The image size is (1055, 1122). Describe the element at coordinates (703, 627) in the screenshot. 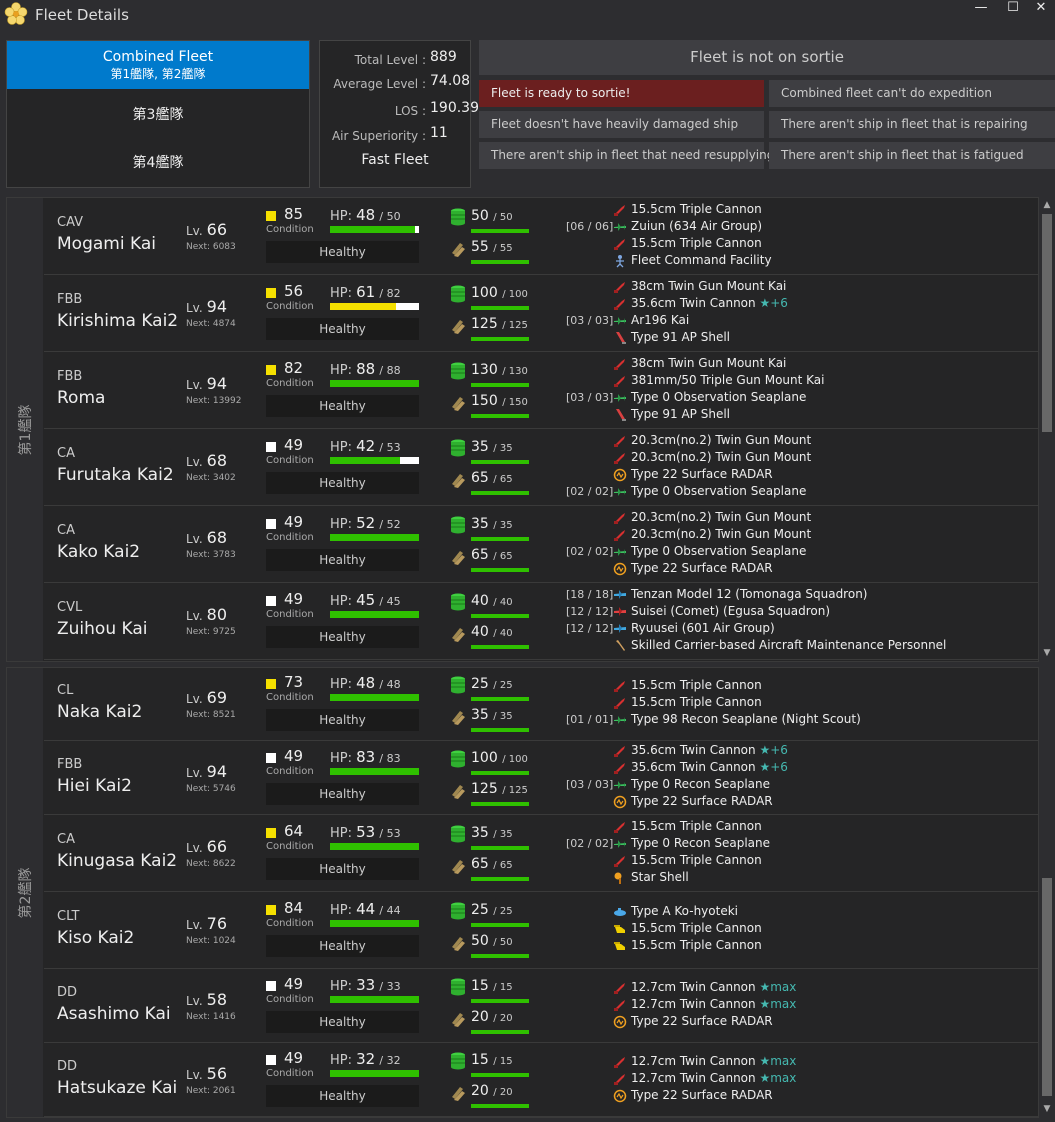

I see `equipment-item: Ryuusei (601 Air Group)` at that location.